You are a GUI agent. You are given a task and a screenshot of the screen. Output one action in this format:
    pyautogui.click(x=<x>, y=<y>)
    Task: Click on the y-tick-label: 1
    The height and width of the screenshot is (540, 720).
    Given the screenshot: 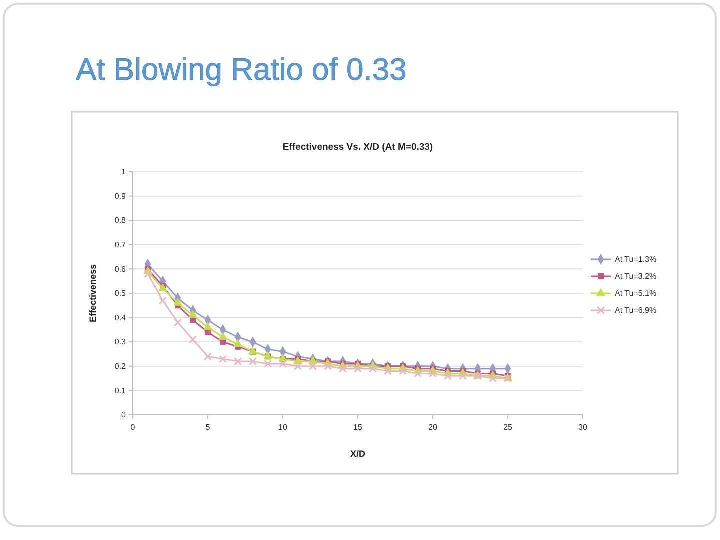 What is the action you would take?
    pyautogui.click(x=124, y=172)
    